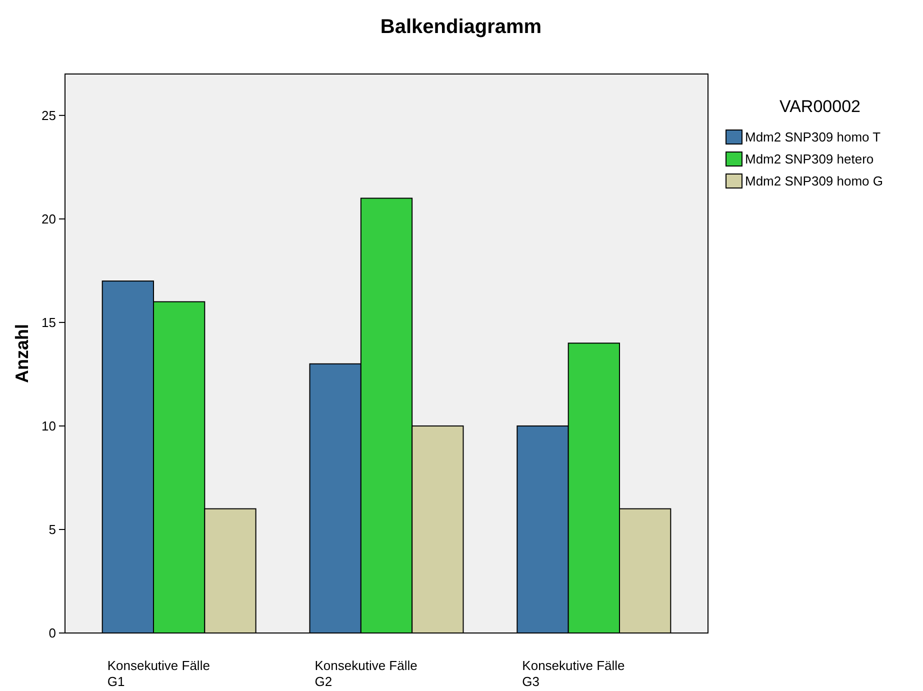 The height and width of the screenshot is (691, 923). Describe the element at coordinates (22, 354) in the screenshot. I see `y-axis-title: Anzahl` at that location.